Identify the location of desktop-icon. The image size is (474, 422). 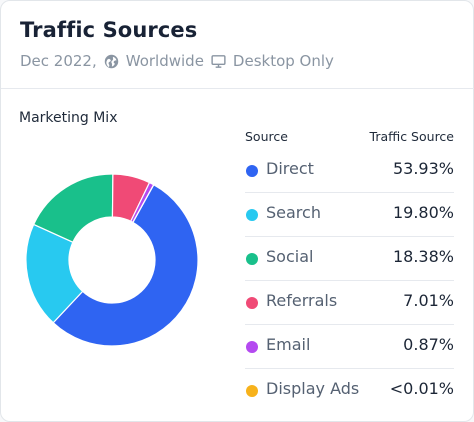
(218, 61).